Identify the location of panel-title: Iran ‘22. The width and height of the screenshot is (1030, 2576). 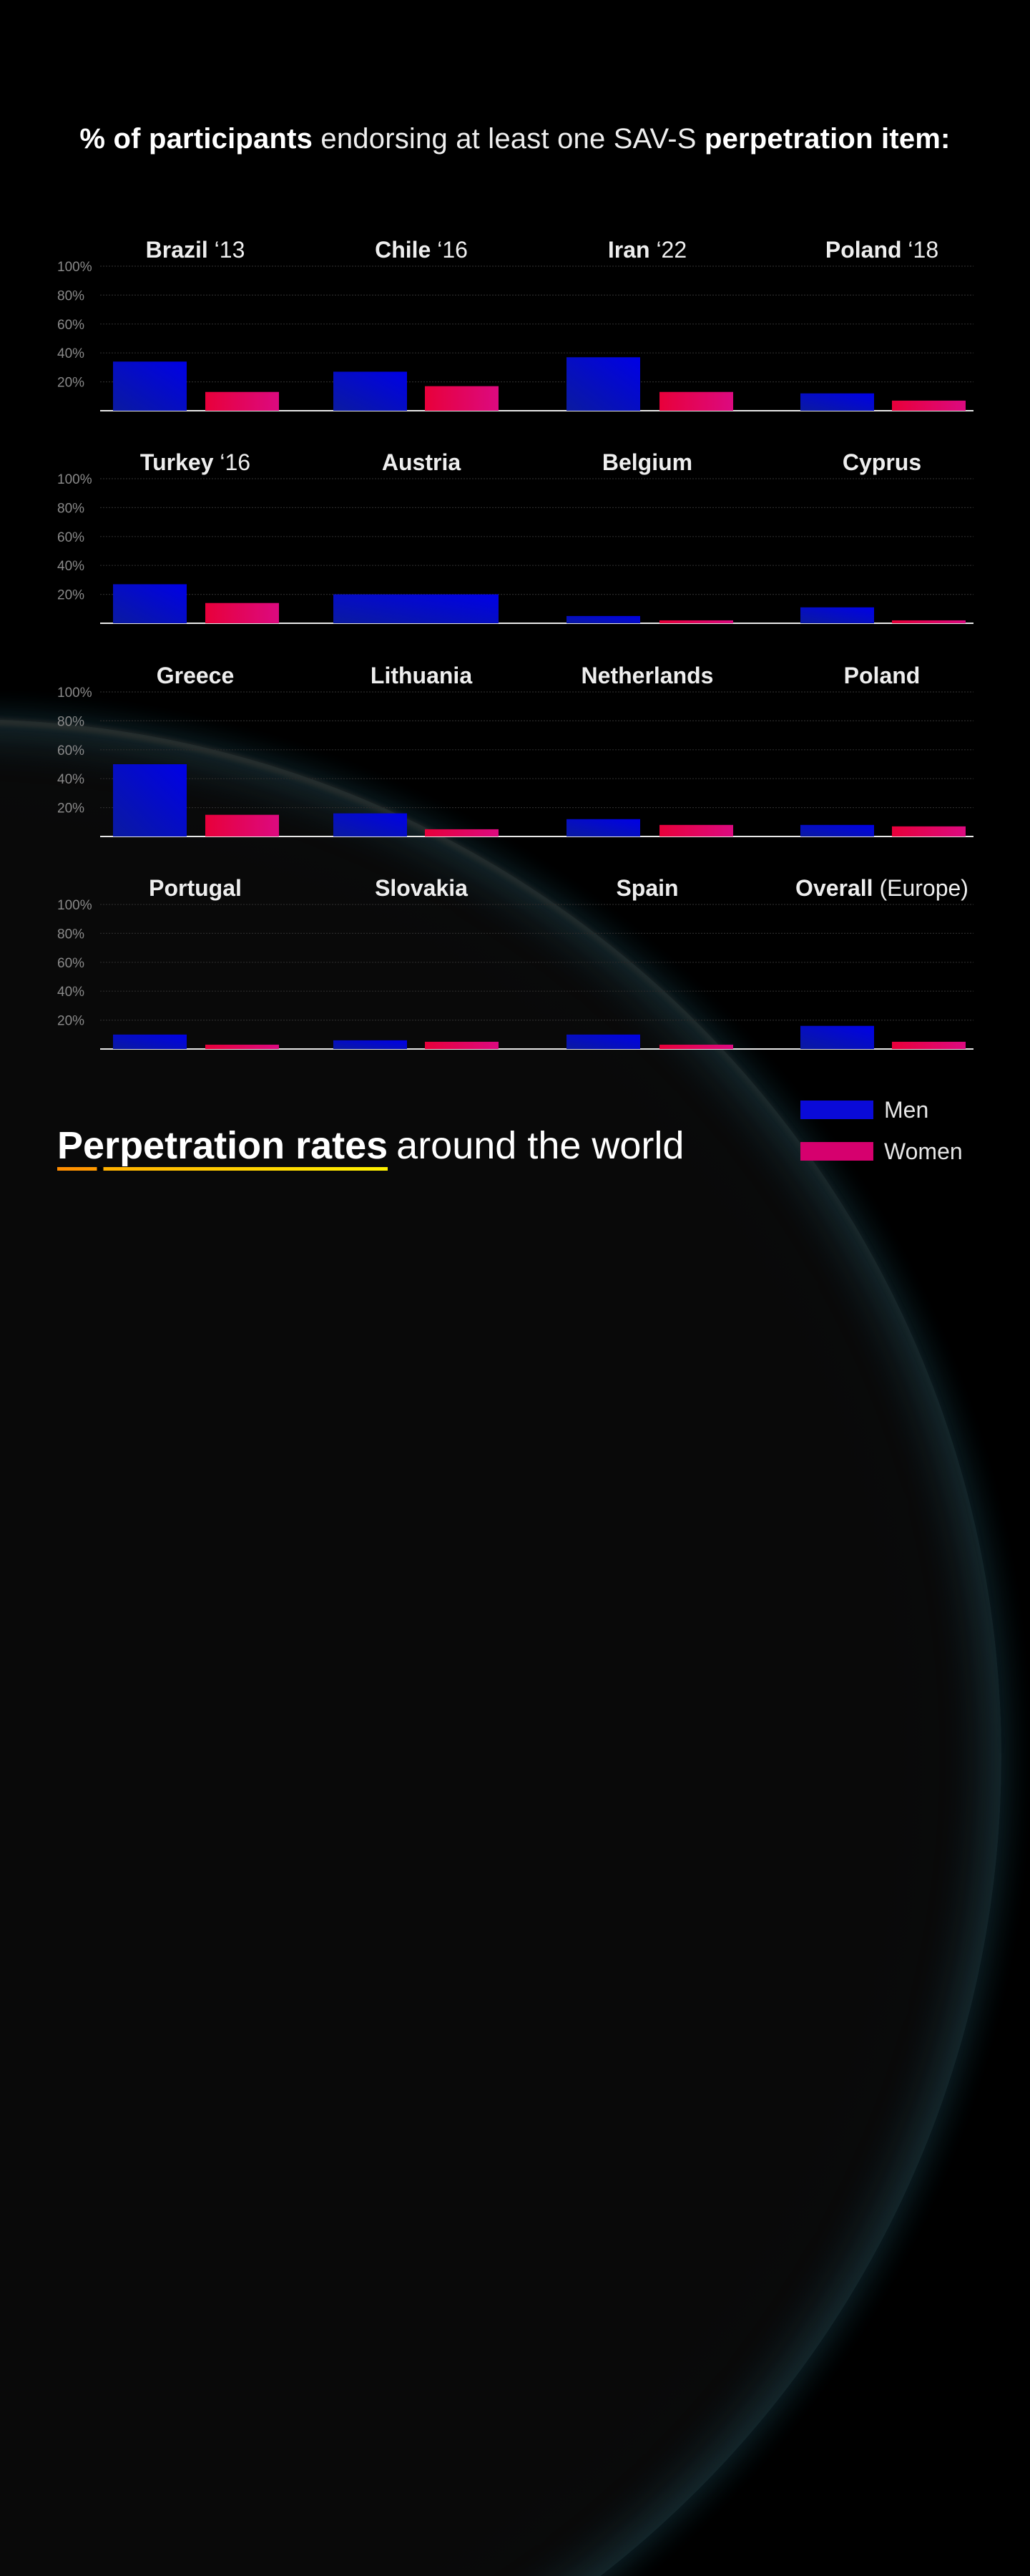
(647, 250).